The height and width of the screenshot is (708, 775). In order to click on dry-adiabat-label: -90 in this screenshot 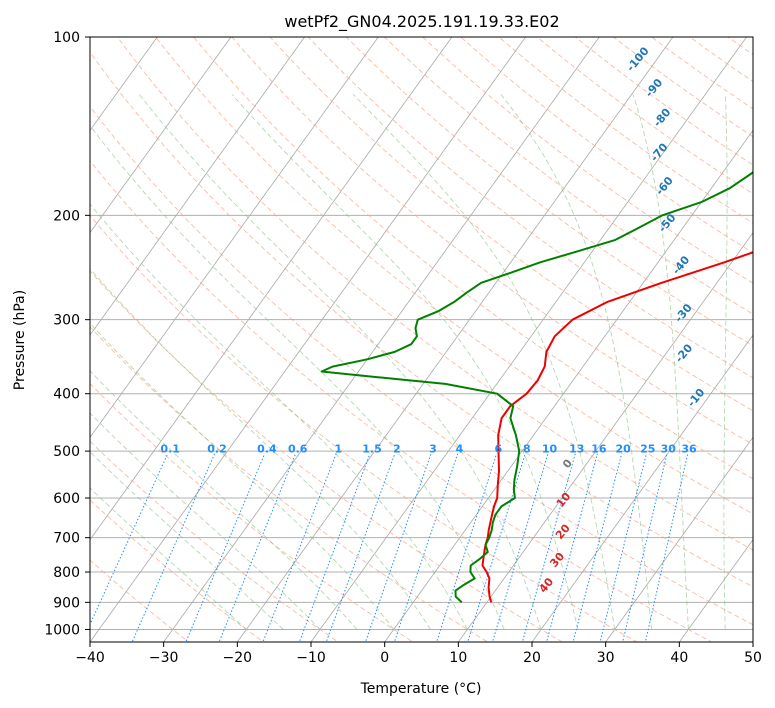, I will do `click(654, 88)`.